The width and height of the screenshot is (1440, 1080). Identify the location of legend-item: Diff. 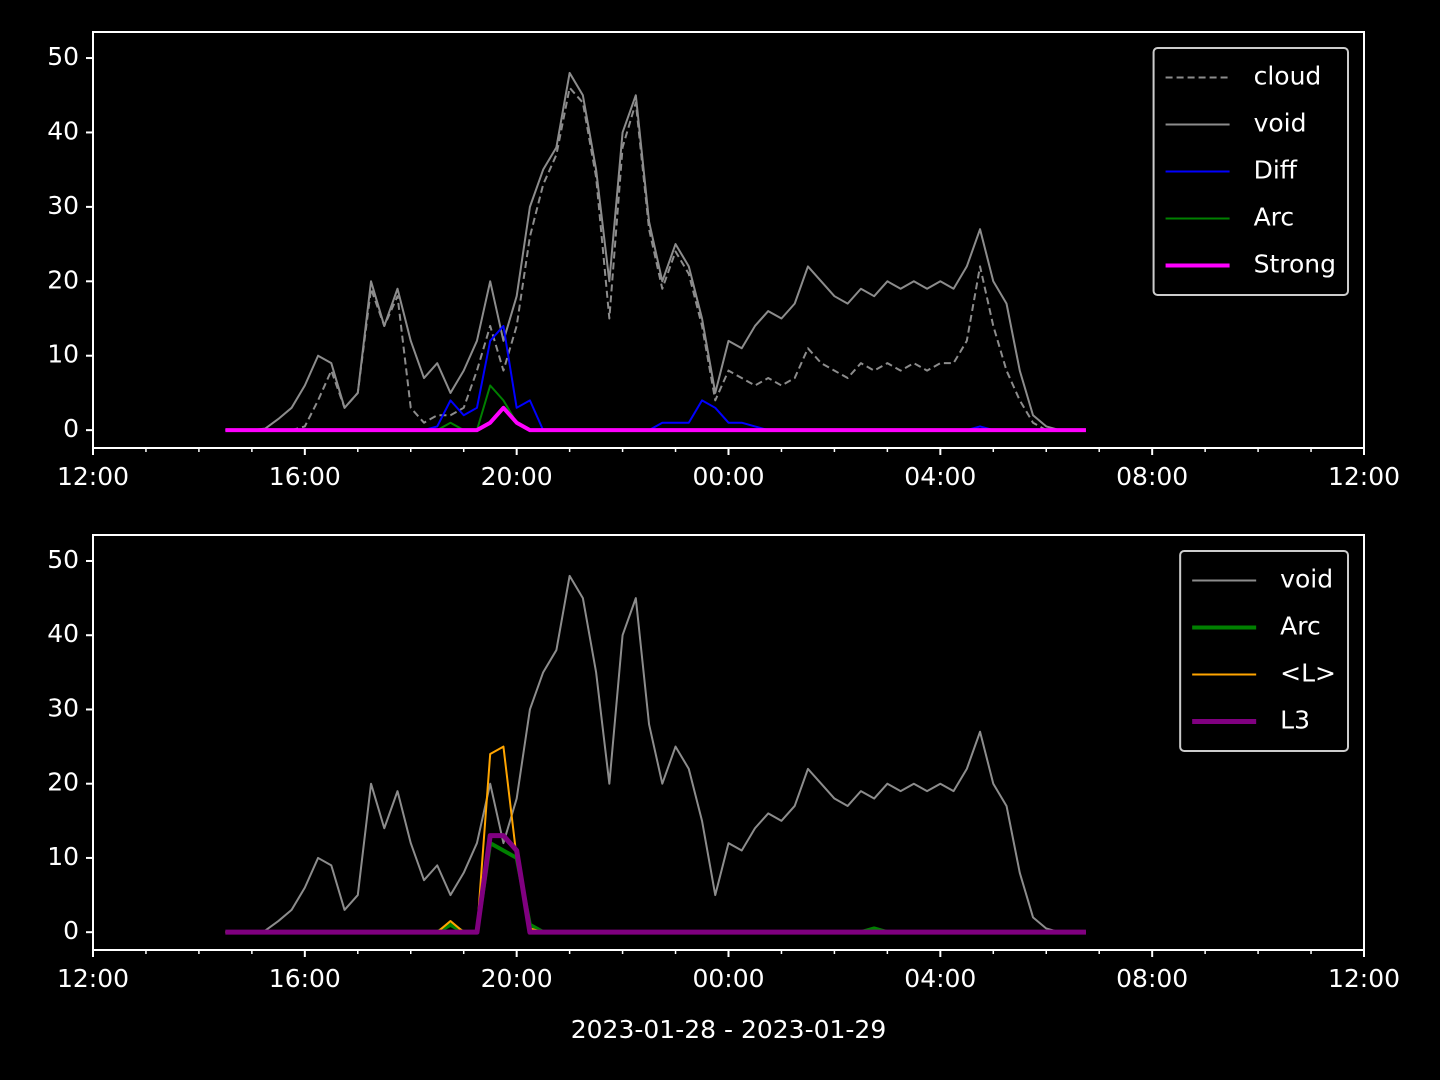
(1231, 170).